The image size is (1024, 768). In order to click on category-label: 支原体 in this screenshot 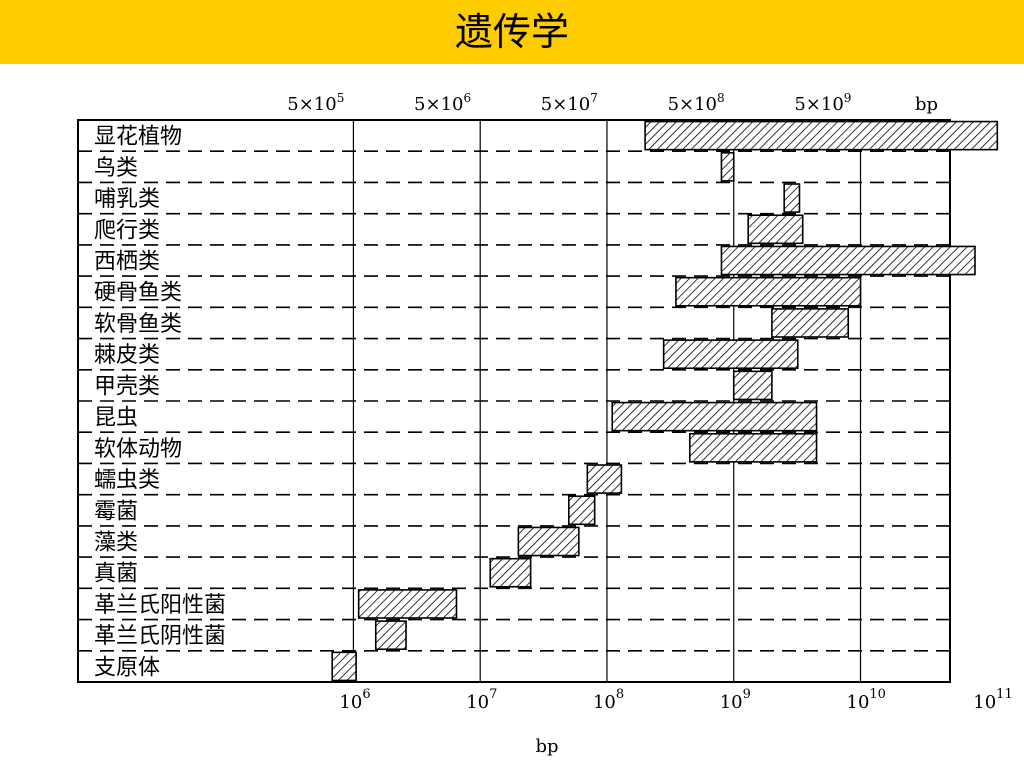, I will do `click(127, 667)`.